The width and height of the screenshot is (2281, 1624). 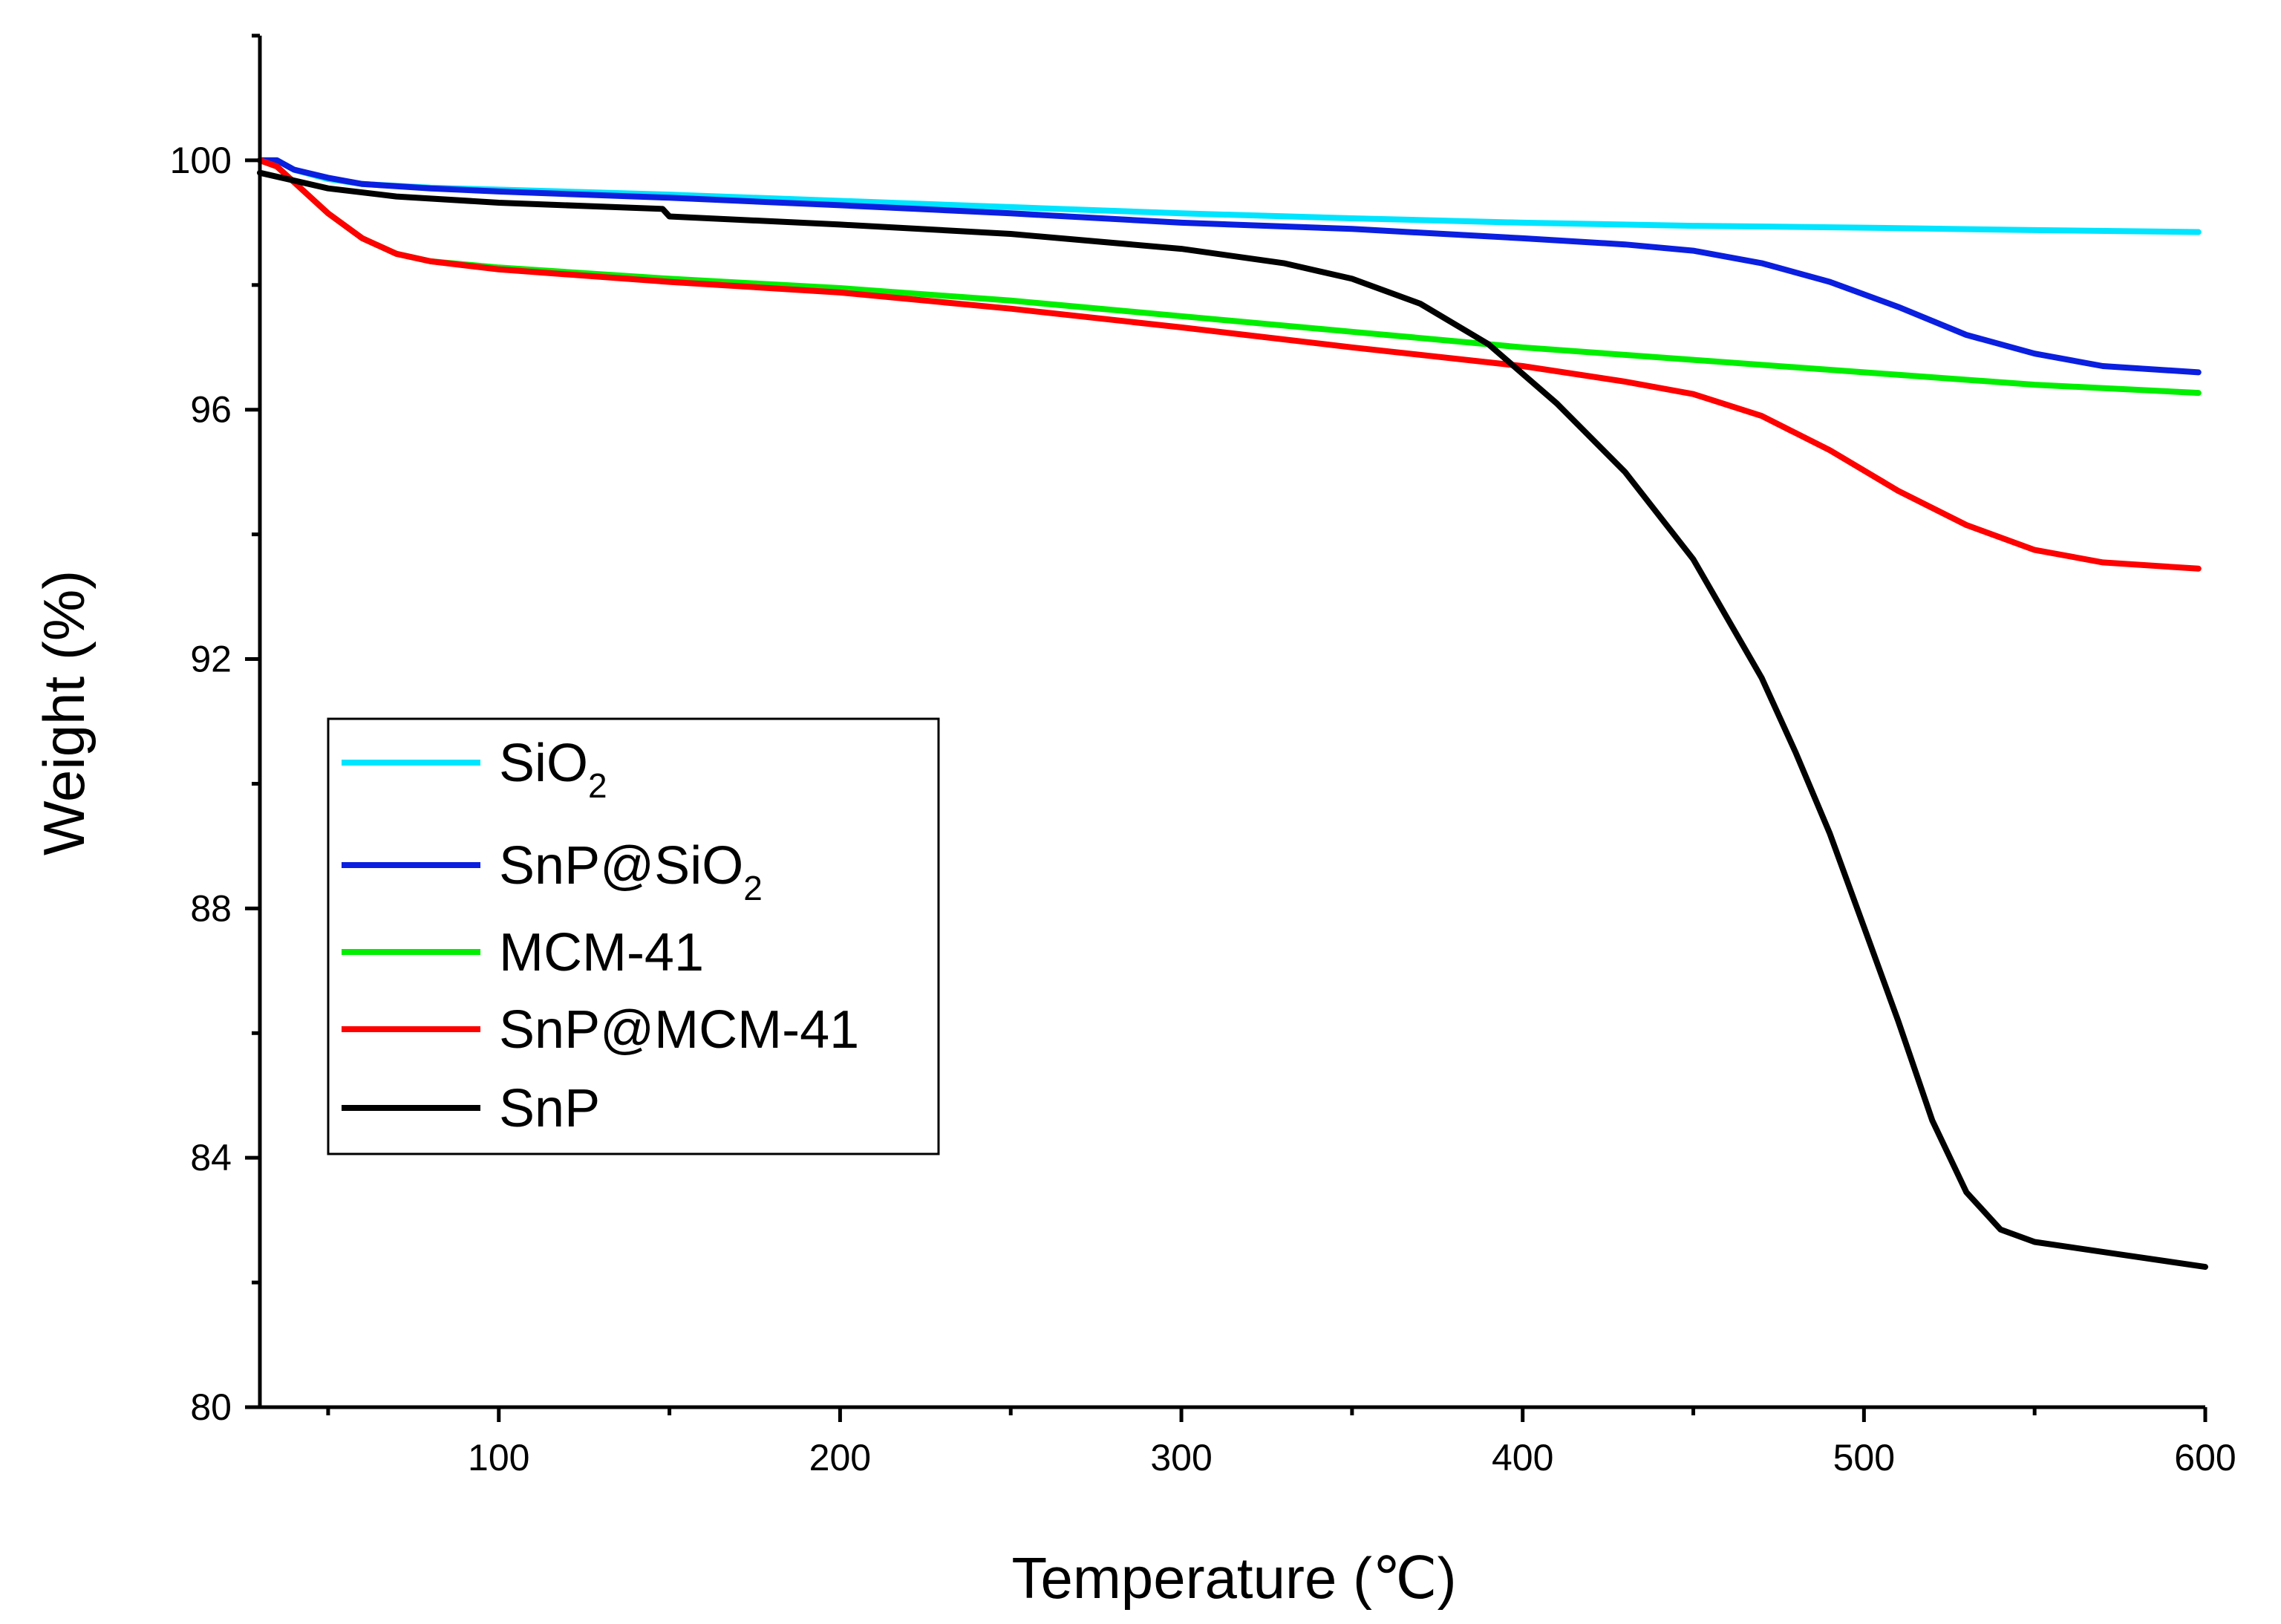 What do you see at coordinates (201, 160) in the screenshot?
I see `y-tick-label: 100` at bounding box center [201, 160].